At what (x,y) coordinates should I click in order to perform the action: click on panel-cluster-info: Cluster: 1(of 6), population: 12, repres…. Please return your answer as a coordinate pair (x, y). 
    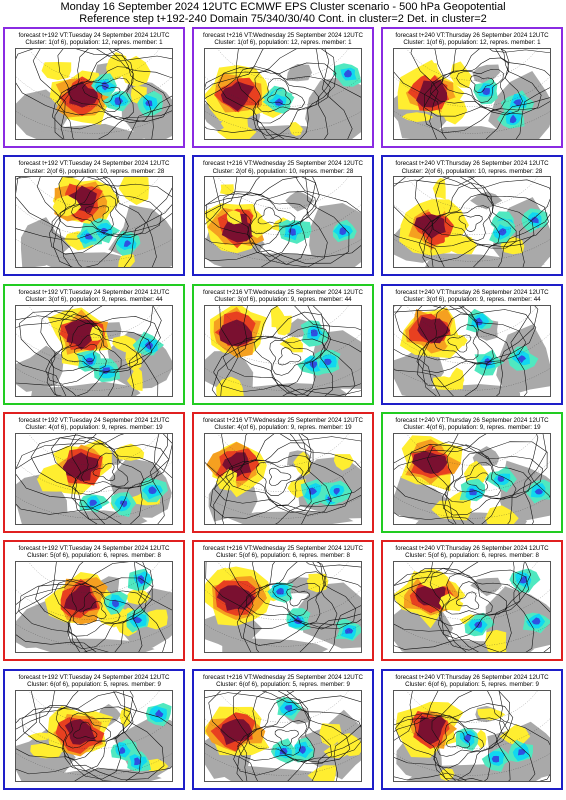
    Looking at the image, I should click on (94, 43).